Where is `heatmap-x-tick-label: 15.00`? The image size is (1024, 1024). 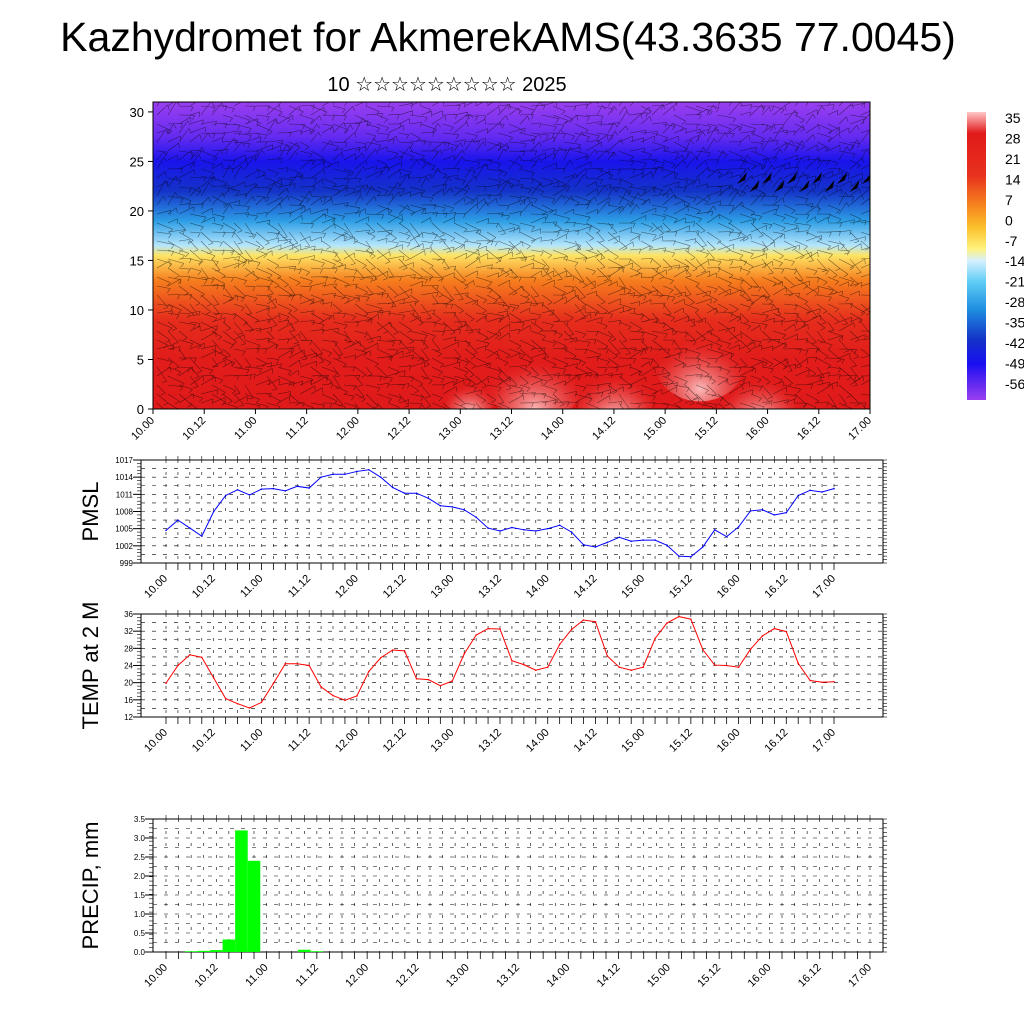
heatmap-x-tick-label: 15.00 is located at coordinates (655, 429).